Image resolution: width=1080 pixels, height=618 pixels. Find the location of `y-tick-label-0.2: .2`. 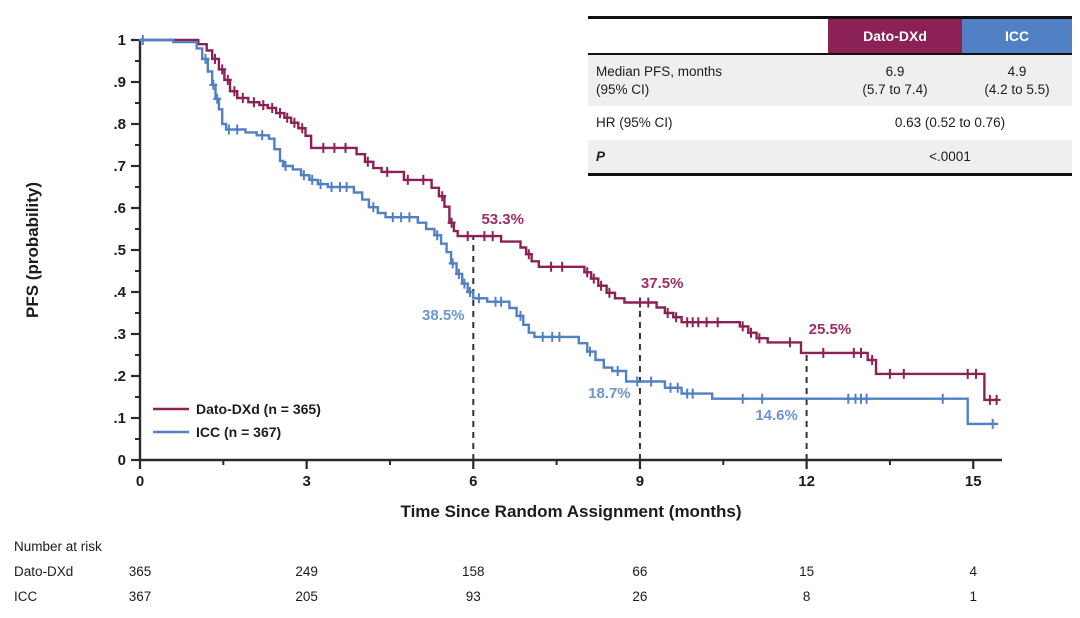

y-tick-label-0.2: .2 is located at coordinates (119, 376).